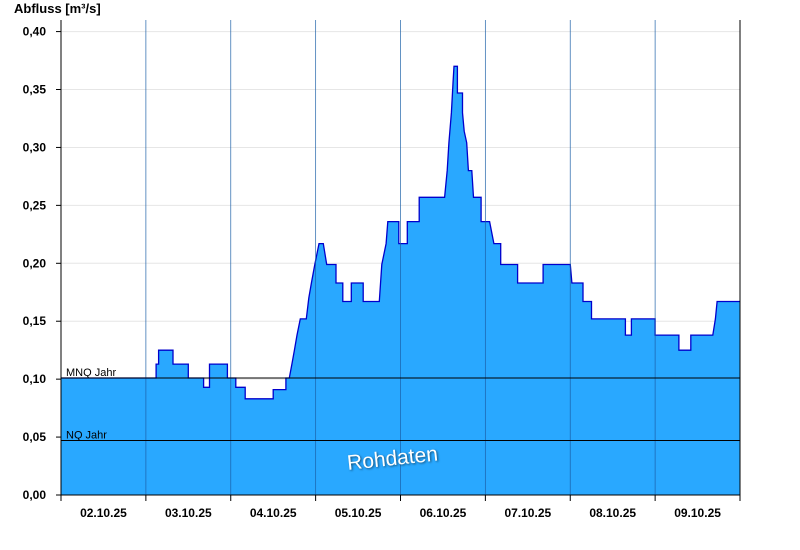  I want to click on ref-label-nq-jahr: NQ Jahr, so click(86, 436).